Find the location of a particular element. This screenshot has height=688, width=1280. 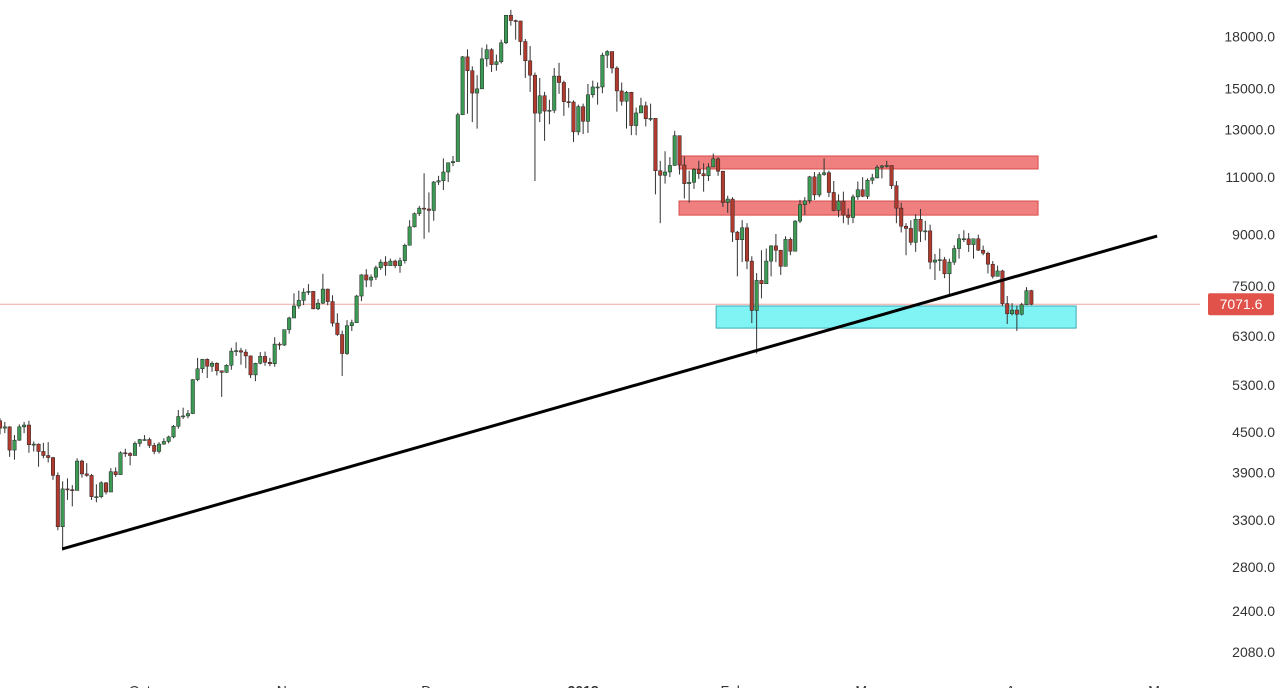

x-tick-label: 2018 is located at coordinates (583, 685).